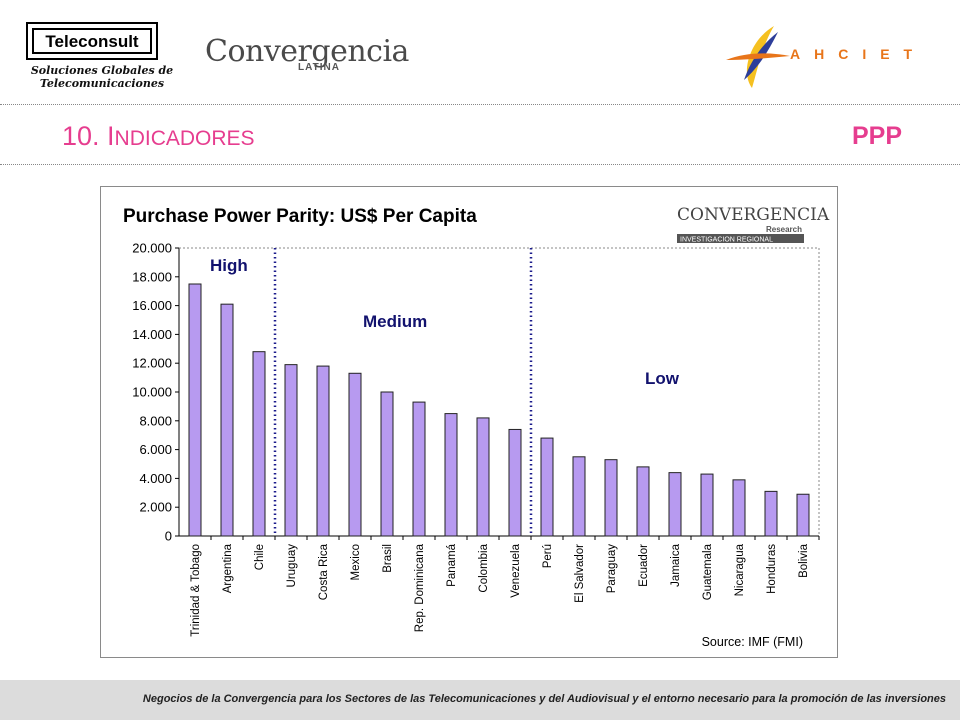 This screenshot has width=960, height=720. I want to click on x-tick-label: Mexico, so click(356, 562).